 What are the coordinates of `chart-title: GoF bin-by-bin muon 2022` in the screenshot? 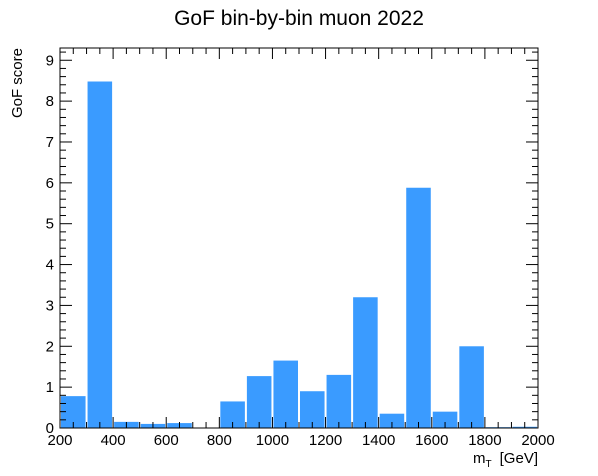 It's located at (299, 18).